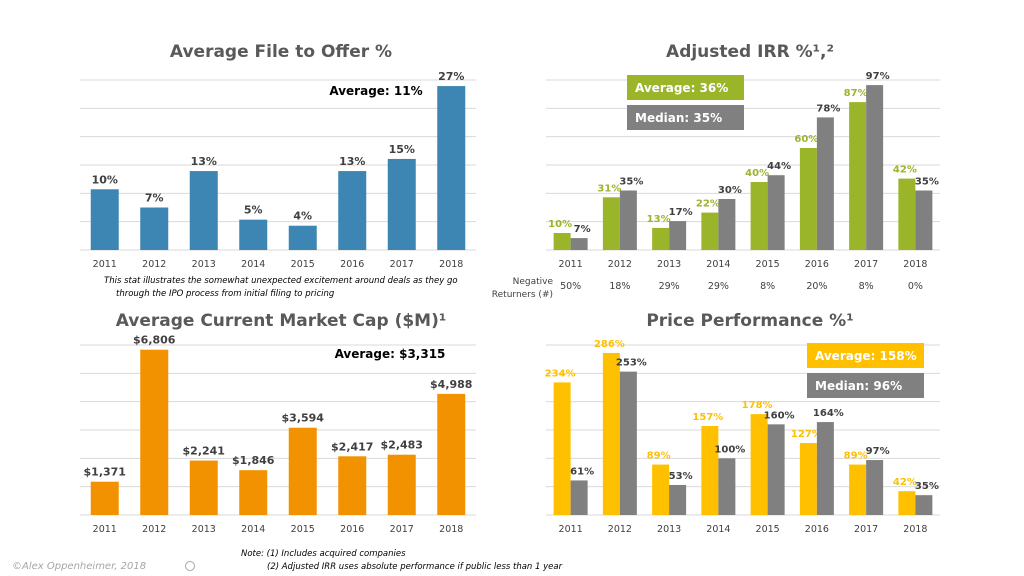 The image size is (1024, 576). I want to click on price-performance-bar-median-2012, so click(628, 443).